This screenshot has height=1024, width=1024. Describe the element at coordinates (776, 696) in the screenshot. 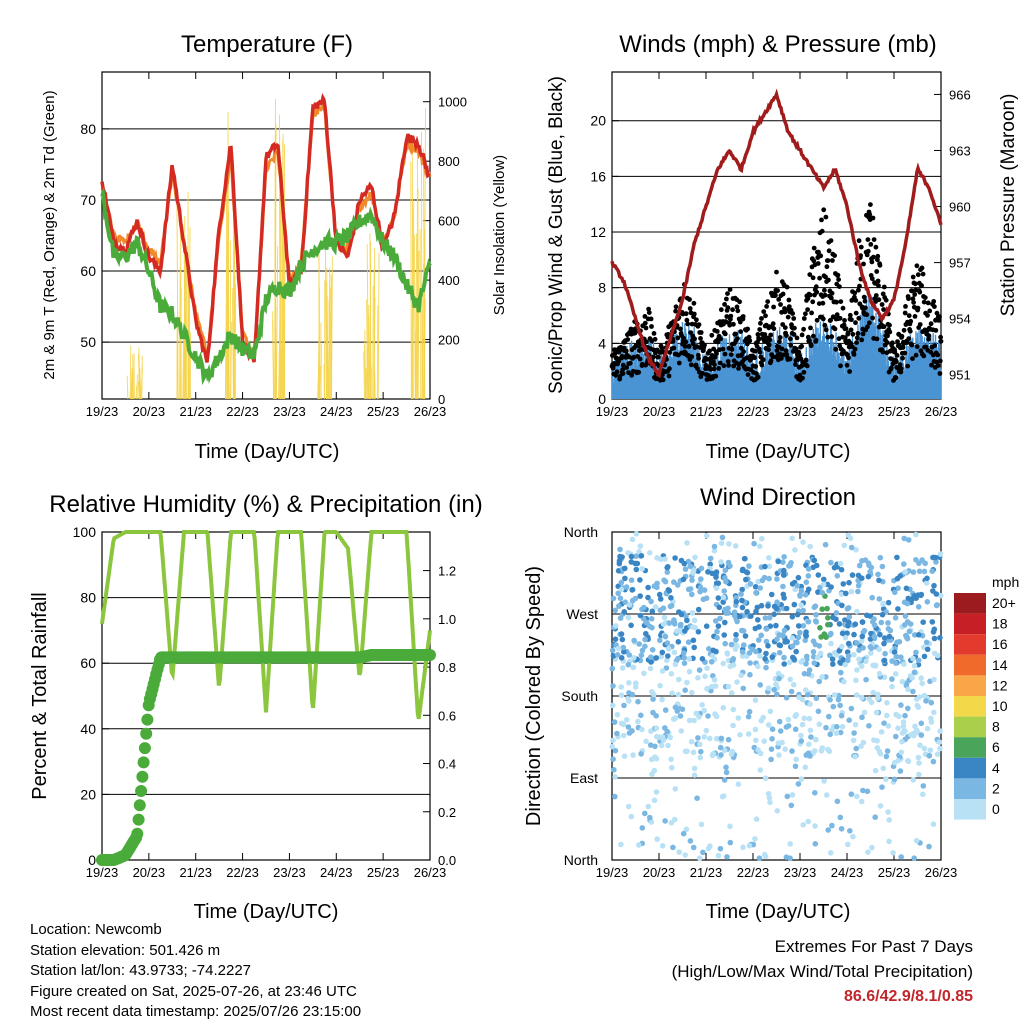

I see `direction-series` at that location.